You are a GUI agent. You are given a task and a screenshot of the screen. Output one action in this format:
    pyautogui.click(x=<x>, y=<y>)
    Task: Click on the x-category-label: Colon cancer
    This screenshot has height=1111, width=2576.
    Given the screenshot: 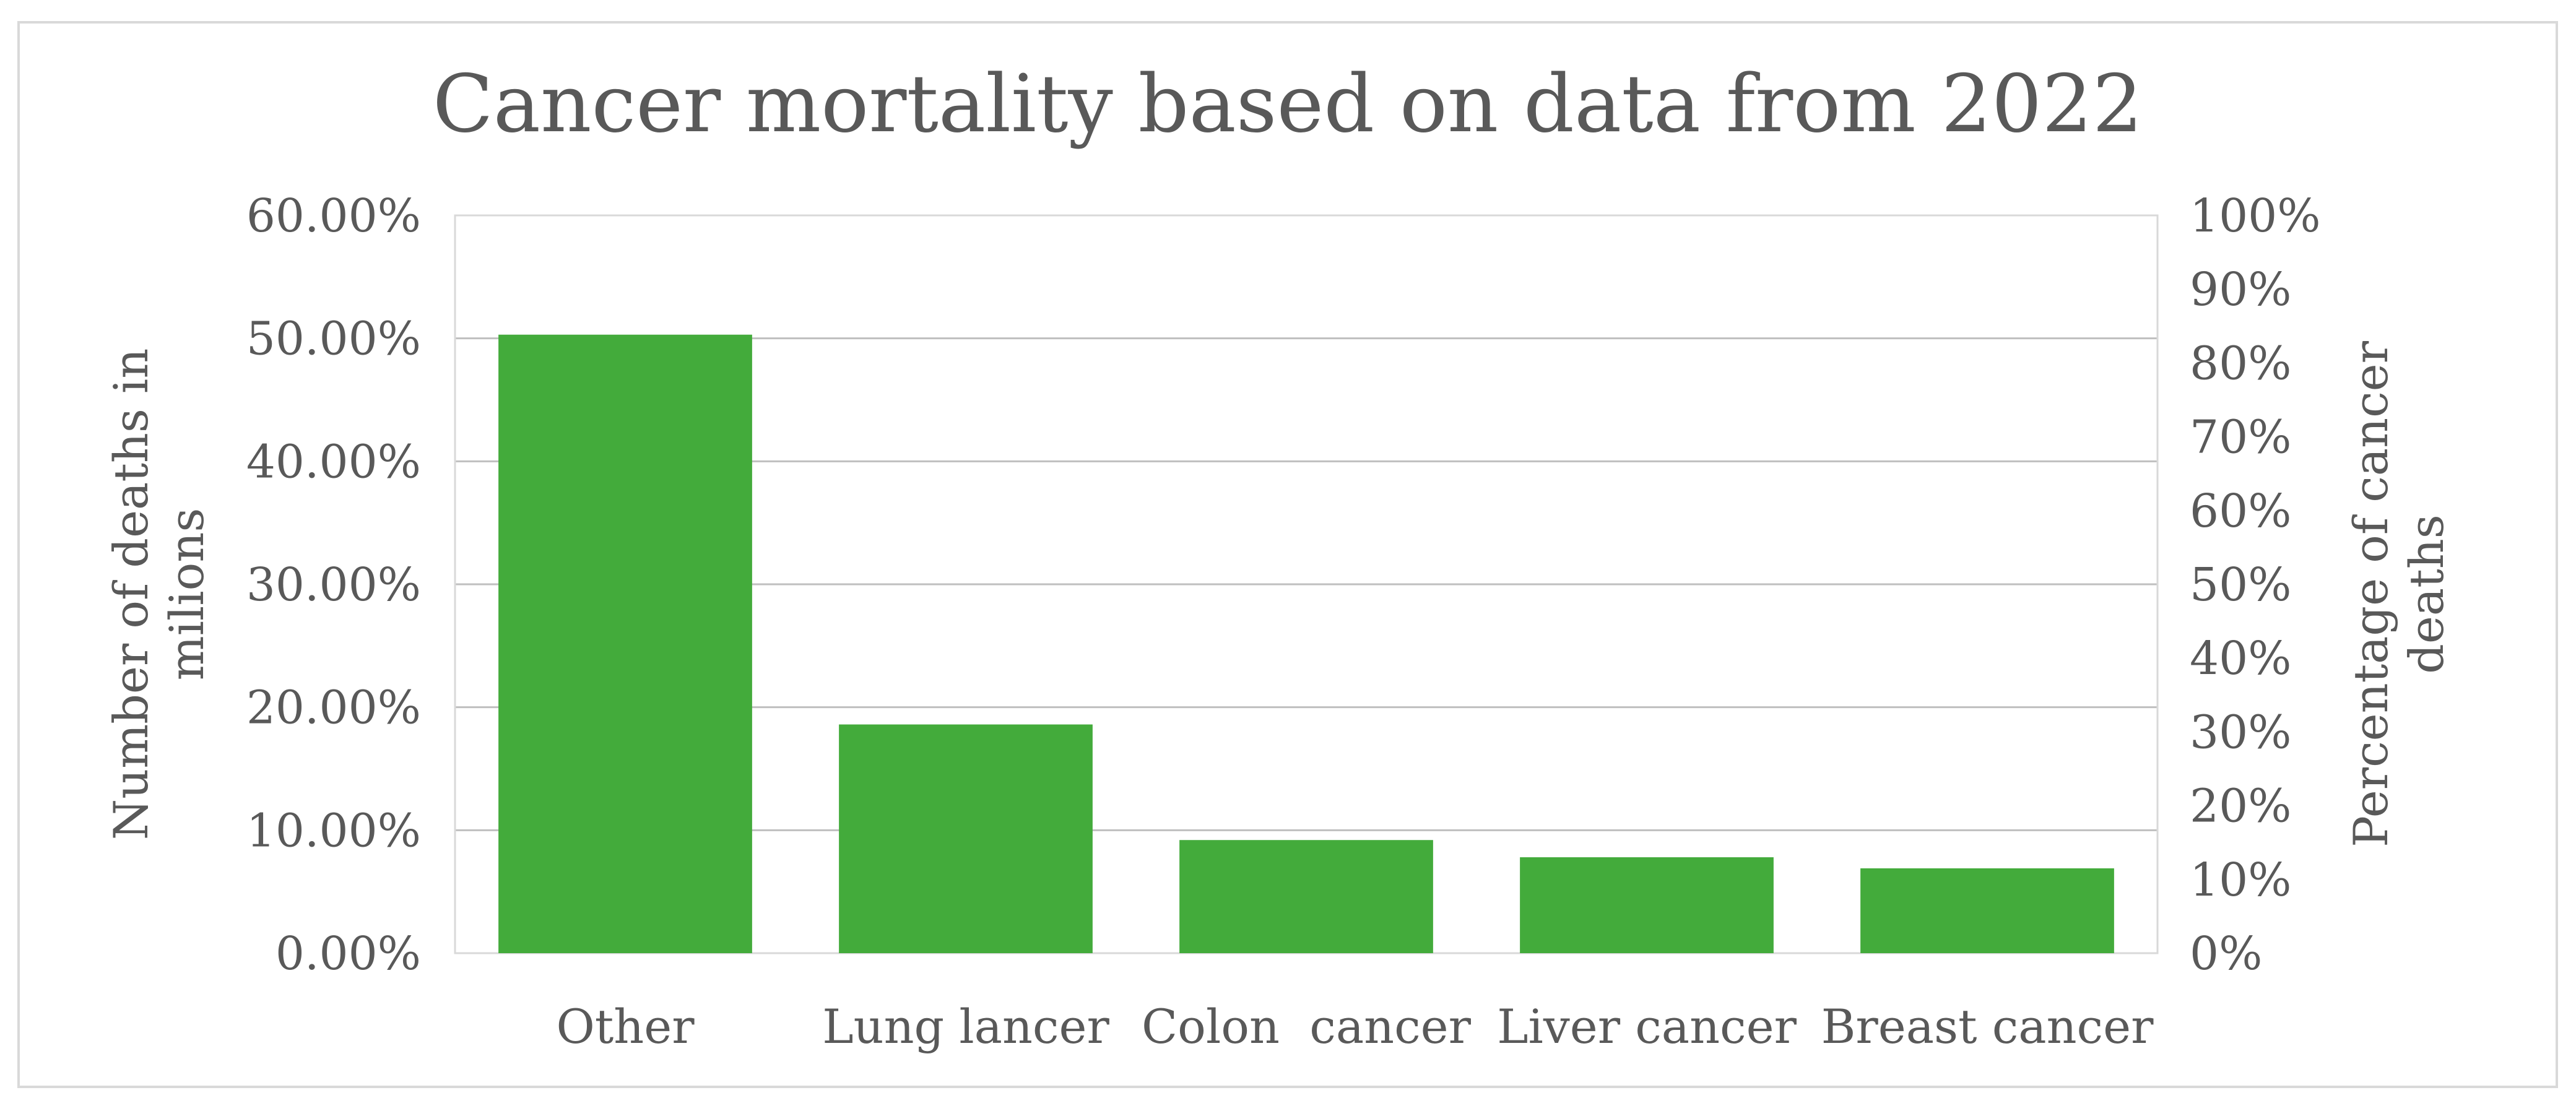 What is the action you would take?
    pyautogui.click(x=1307, y=1026)
    